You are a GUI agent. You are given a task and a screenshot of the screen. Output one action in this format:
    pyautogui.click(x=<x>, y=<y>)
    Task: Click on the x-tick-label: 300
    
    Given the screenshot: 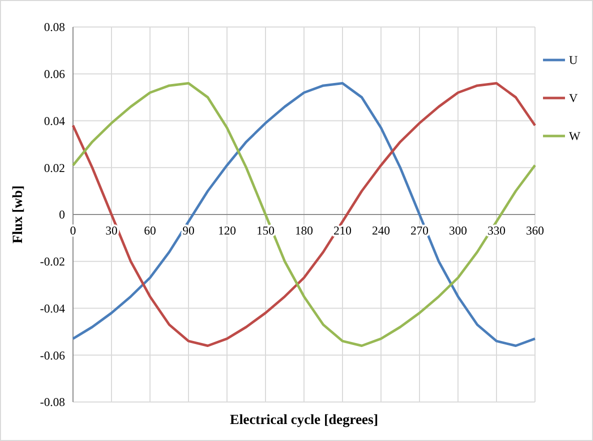 What is the action you would take?
    pyautogui.click(x=458, y=231)
    